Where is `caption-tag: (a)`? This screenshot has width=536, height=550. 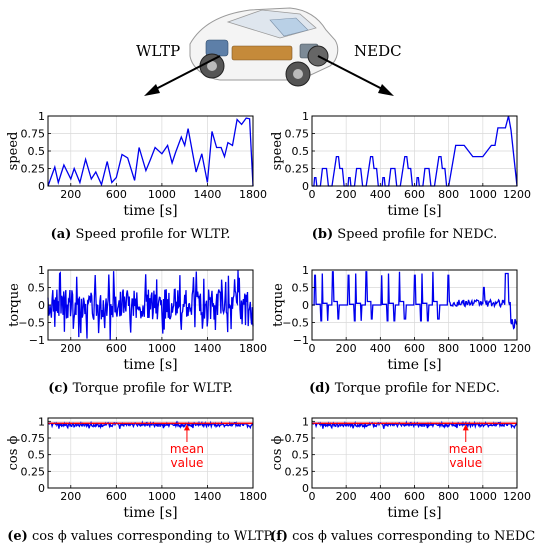 caption-tag: (a) is located at coordinates (61, 234).